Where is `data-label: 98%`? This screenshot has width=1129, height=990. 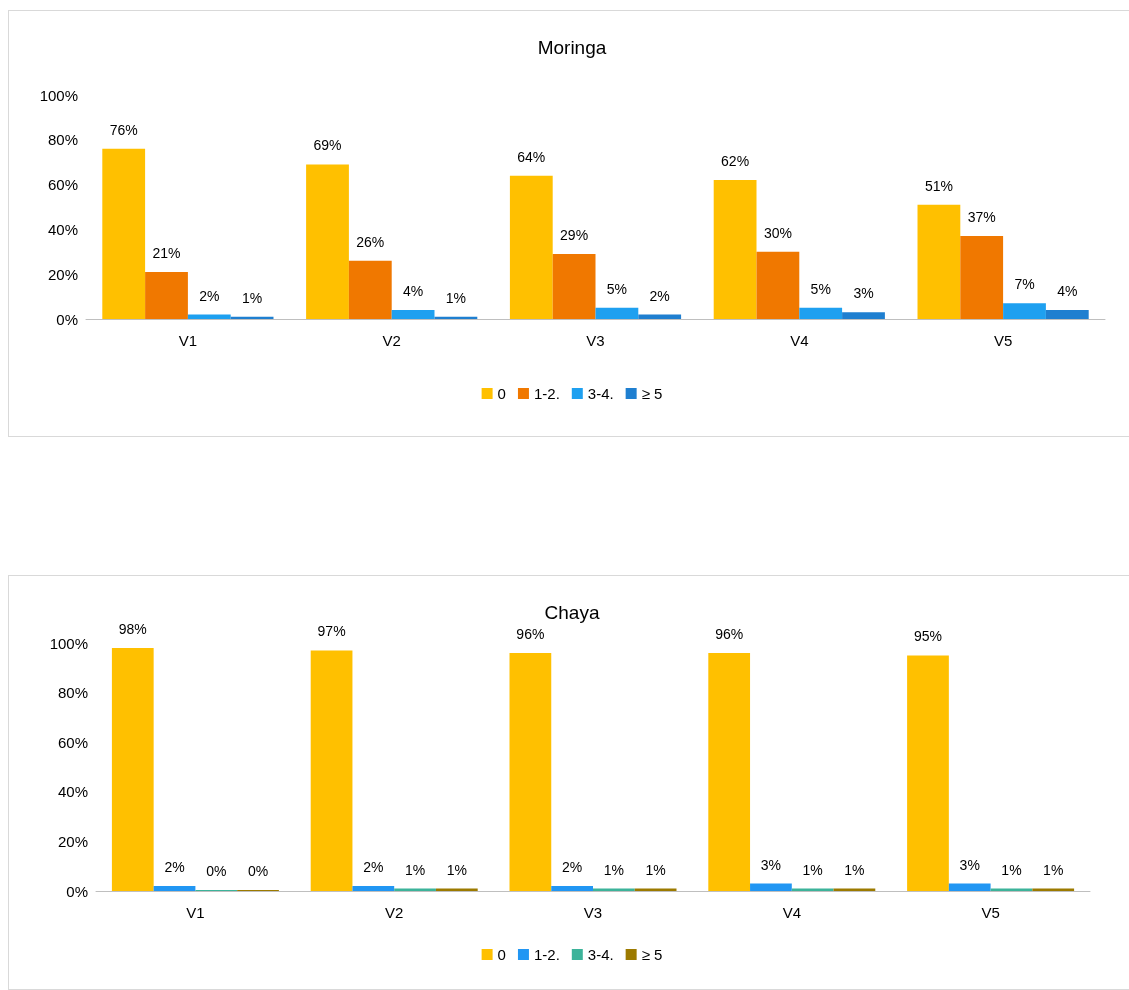 data-label: 98% is located at coordinates (132, 628).